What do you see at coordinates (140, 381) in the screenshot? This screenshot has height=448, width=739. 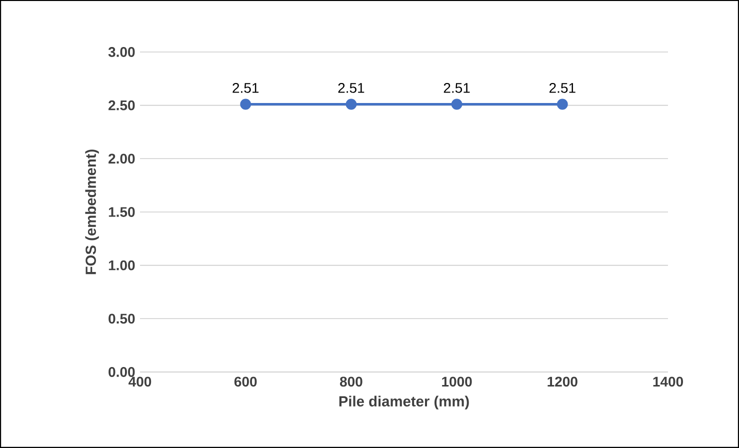 I see `x-tick-label: 400` at bounding box center [140, 381].